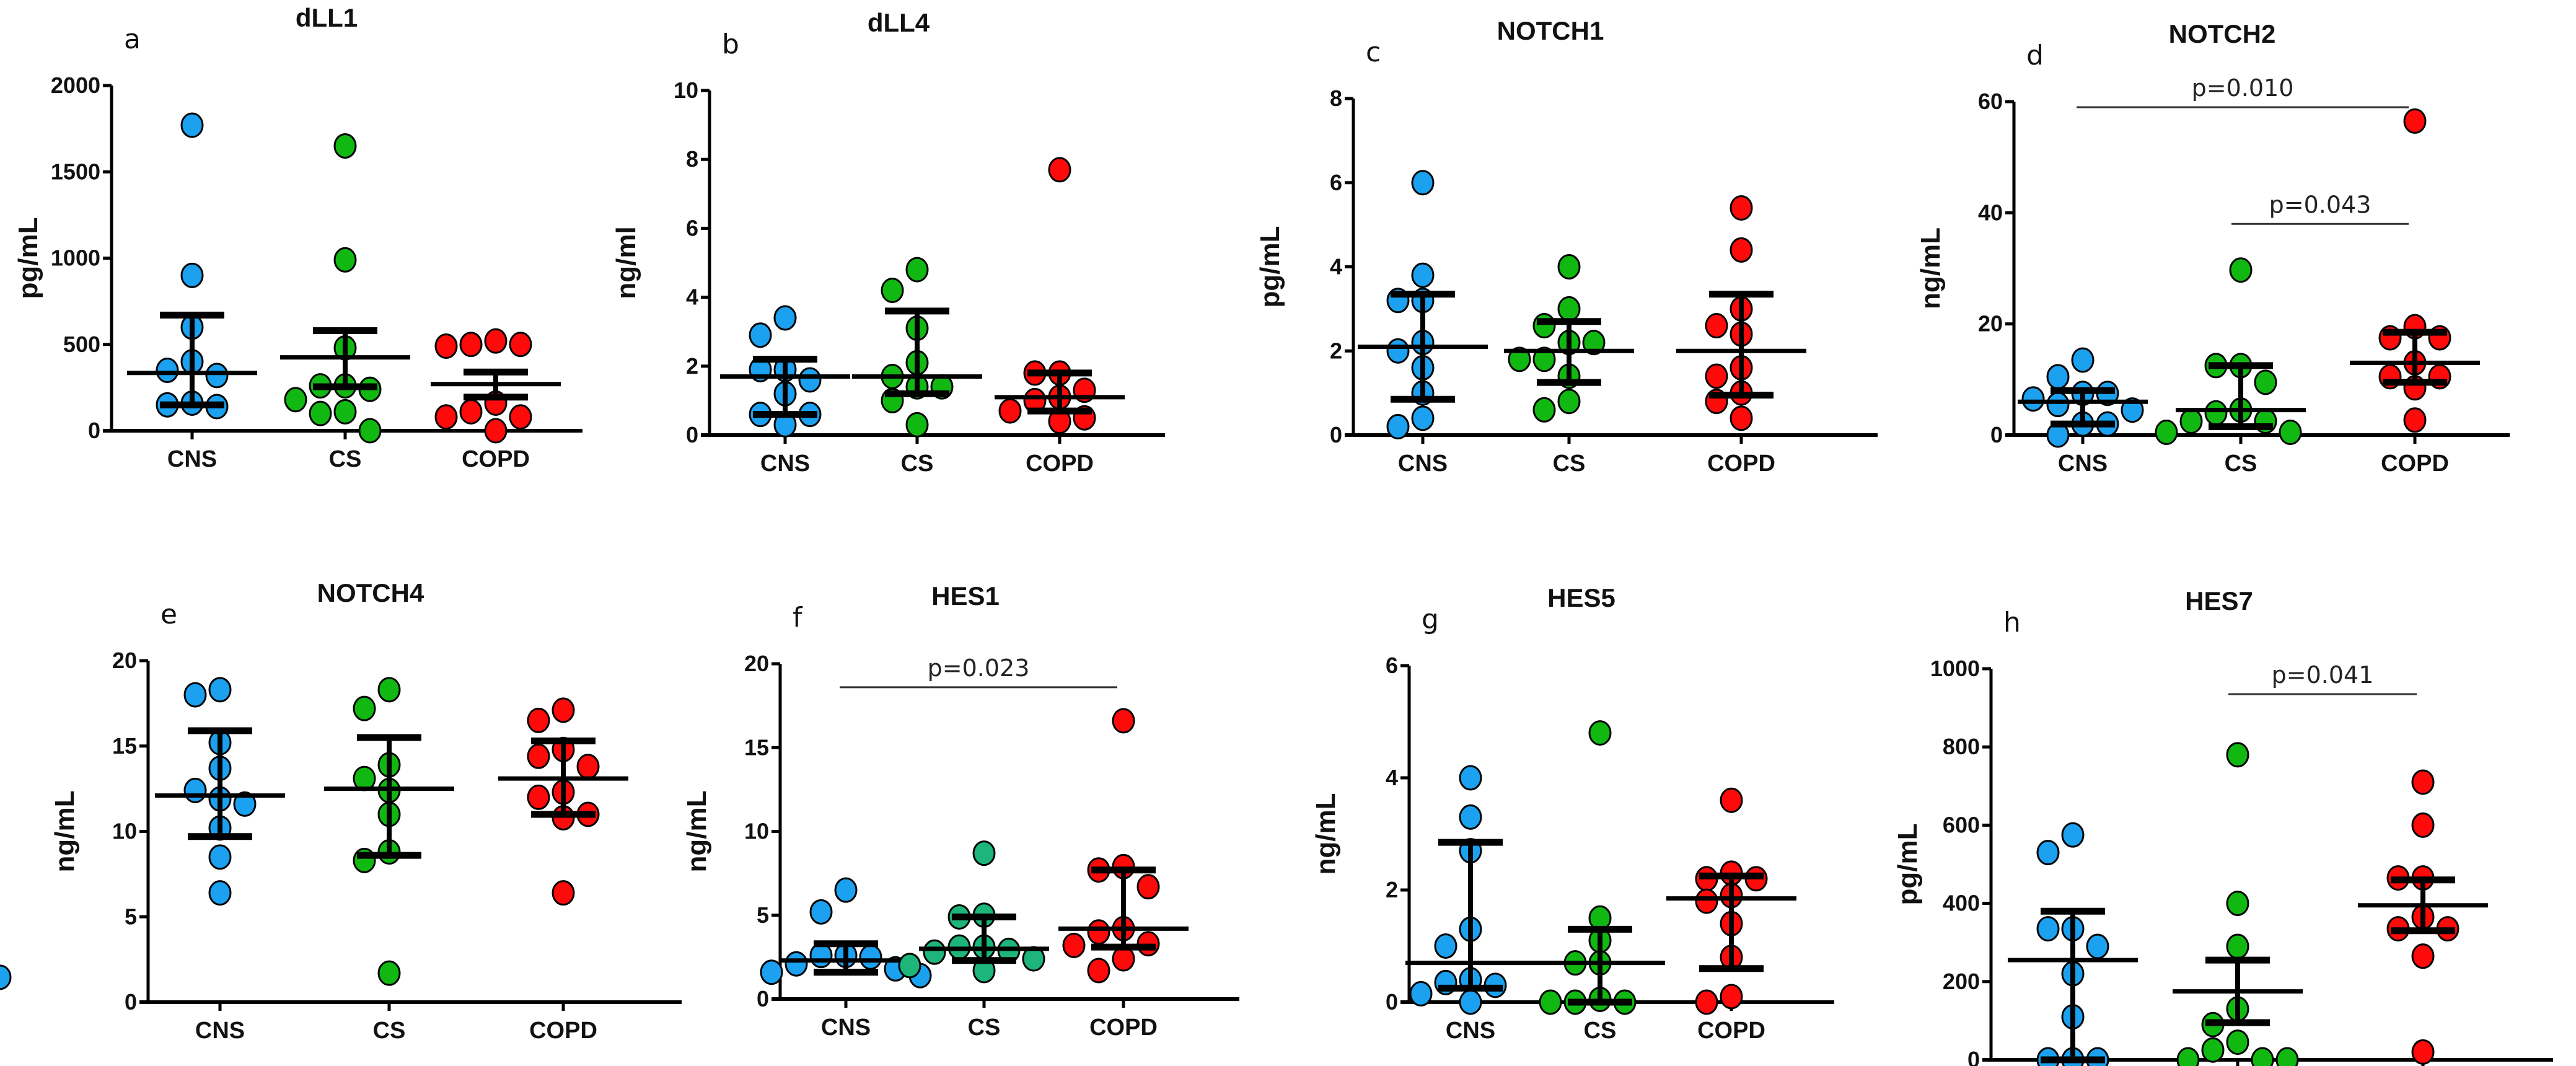 This screenshot has height=1066, width=2576. I want to click on panel-b: b dLL4 ng/ml 0 2 4 6 8 10 CNS CS COPD, so click(888, 242).